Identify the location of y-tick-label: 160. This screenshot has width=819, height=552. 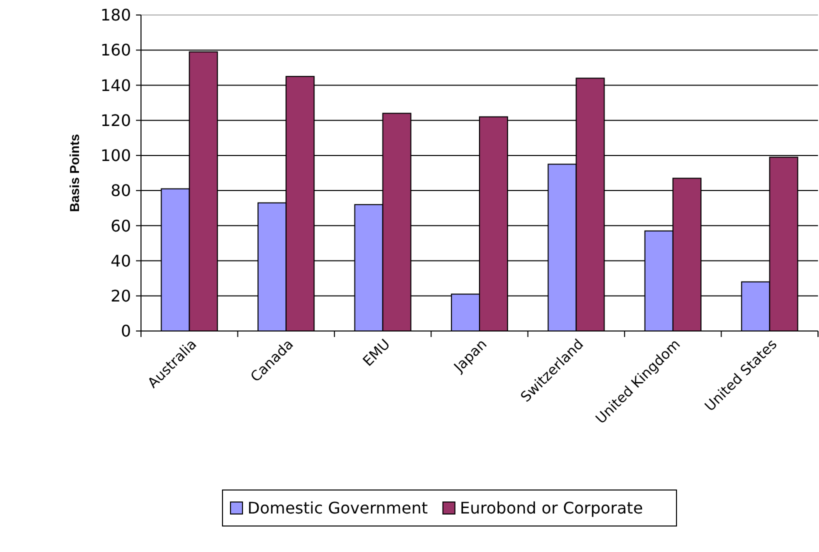
(115, 50).